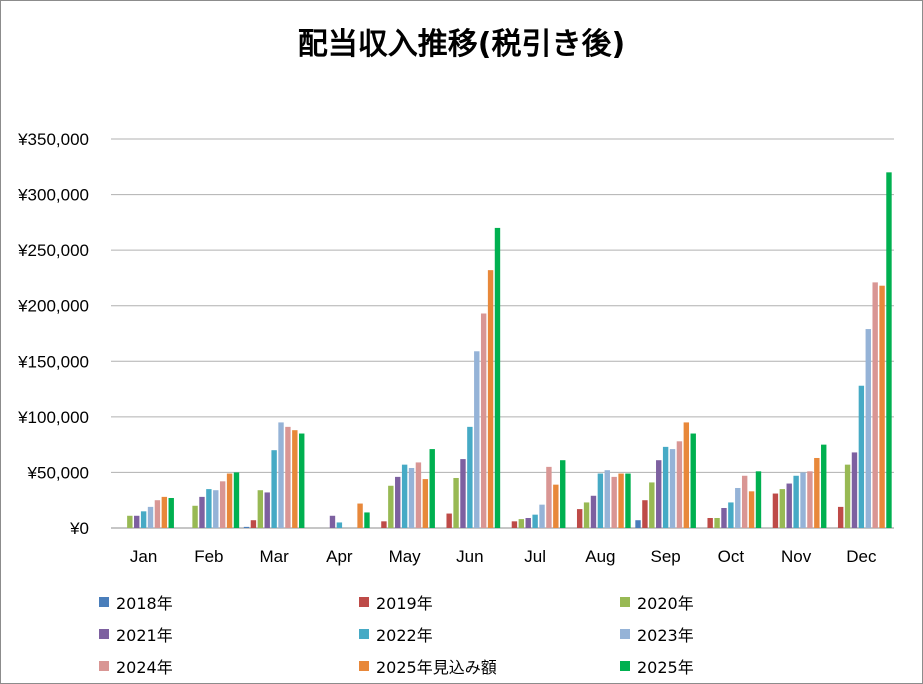  I want to click on x-tick-label: Feb, so click(208, 556).